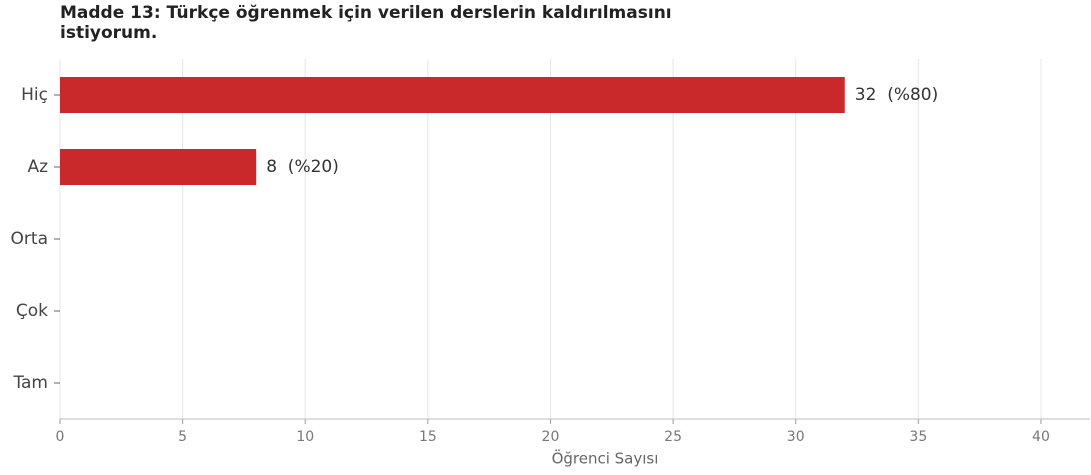 The height and width of the screenshot is (475, 1091). Describe the element at coordinates (34, 95) in the screenshot. I see `y-tick-label: Hiç` at that location.